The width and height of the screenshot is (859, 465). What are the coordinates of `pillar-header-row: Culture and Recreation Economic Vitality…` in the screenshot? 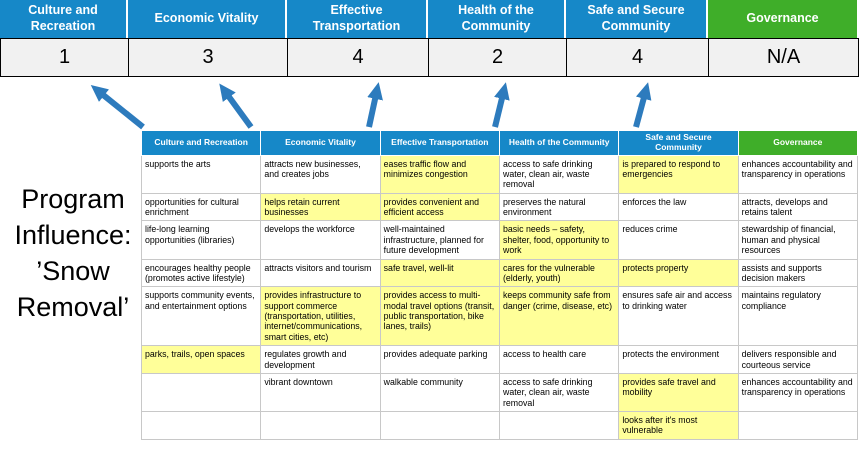 It's located at (429, 19).